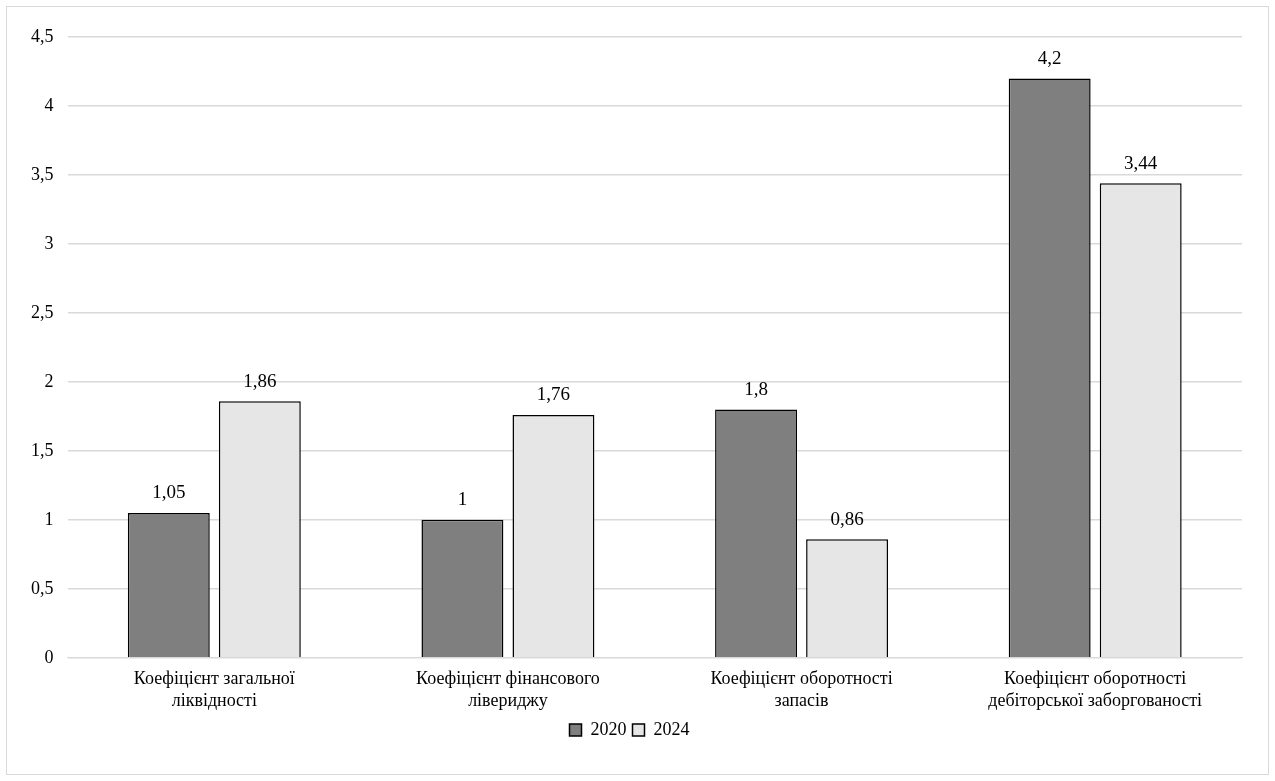 This screenshot has height=781, width=1275. What do you see at coordinates (756, 388) in the screenshot?
I see `data-label: 1,8` at bounding box center [756, 388].